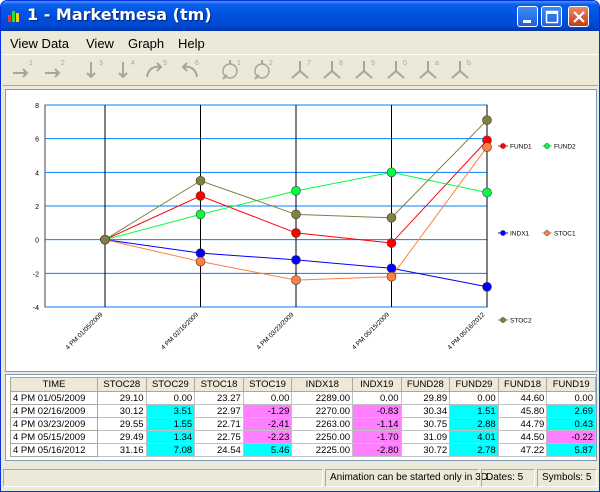  What do you see at coordinates (522, 450) in the screenshot?
I see `table-cell: 47.22` at bounding box center [522, 450].